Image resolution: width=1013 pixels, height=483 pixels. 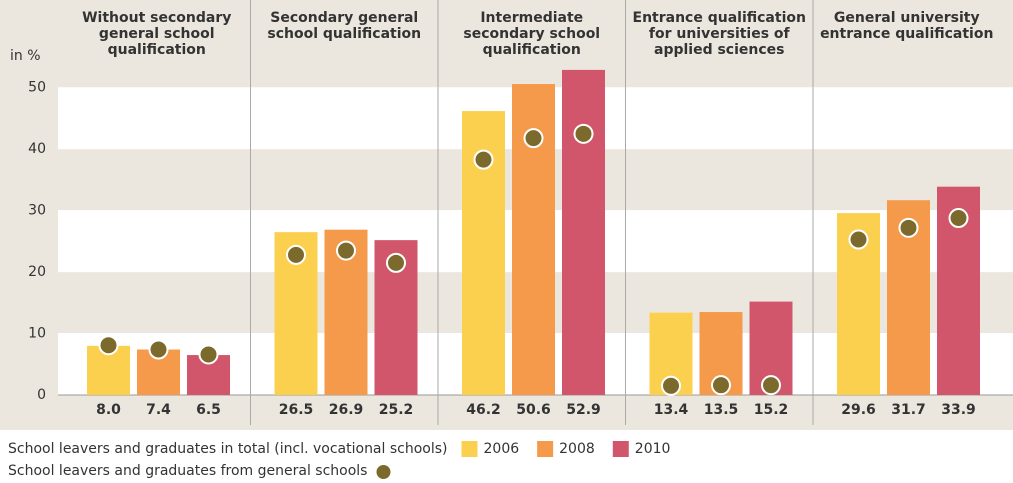 What do you see at coordinates (671, 410) in the screenshot?
I see `value-label: 13.4` at bounding box center [671, 410].